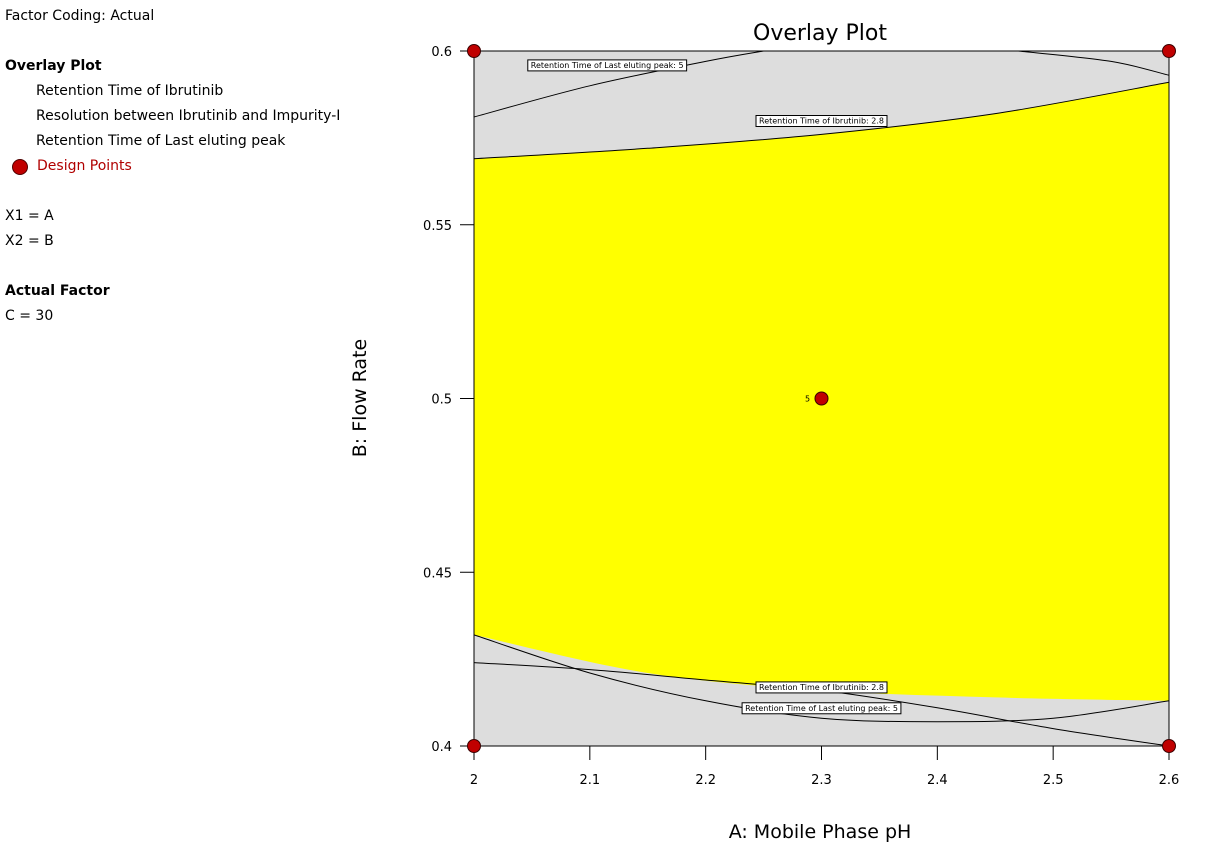  I want to click on y-tick-label: 0.5, so click(441, 400).